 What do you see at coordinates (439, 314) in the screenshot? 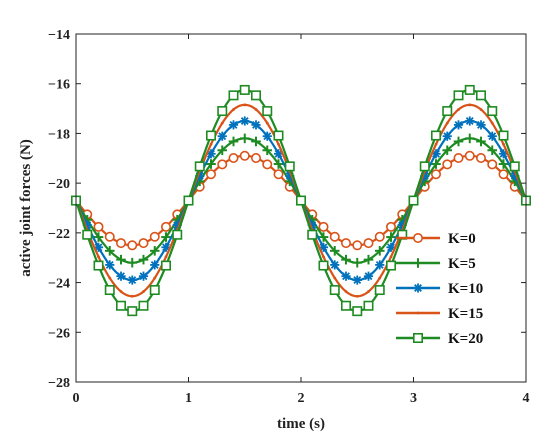
I see `legend-item: K=15` at bounding box center [439, 314].